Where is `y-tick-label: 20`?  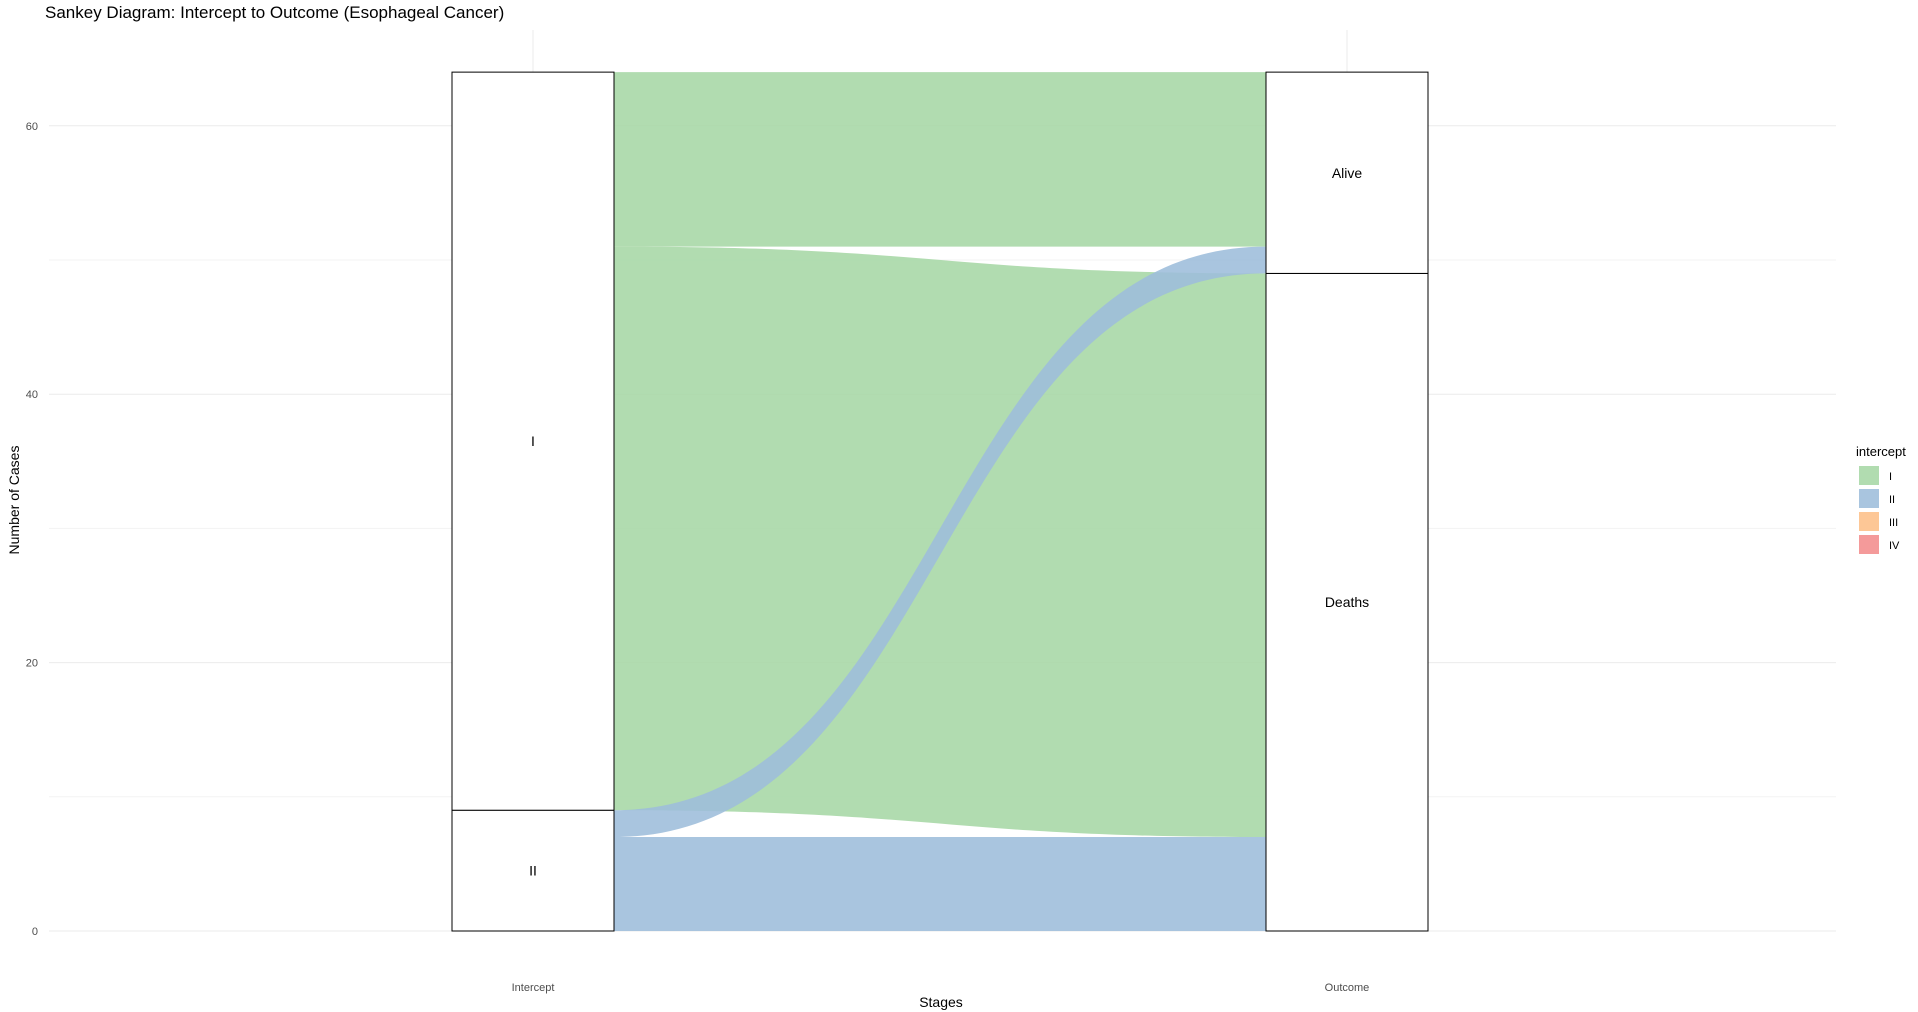
y-tick-label: 20 is located at coordinates (32, 664).